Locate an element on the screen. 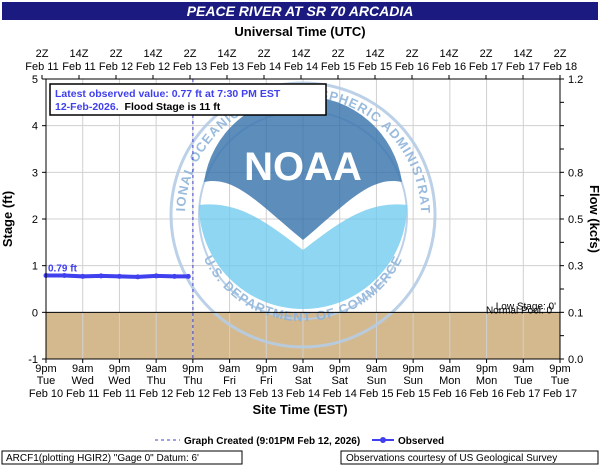 The width and height of the screenshot is (600, 465). observed-series is located at coordinates (117, 276).